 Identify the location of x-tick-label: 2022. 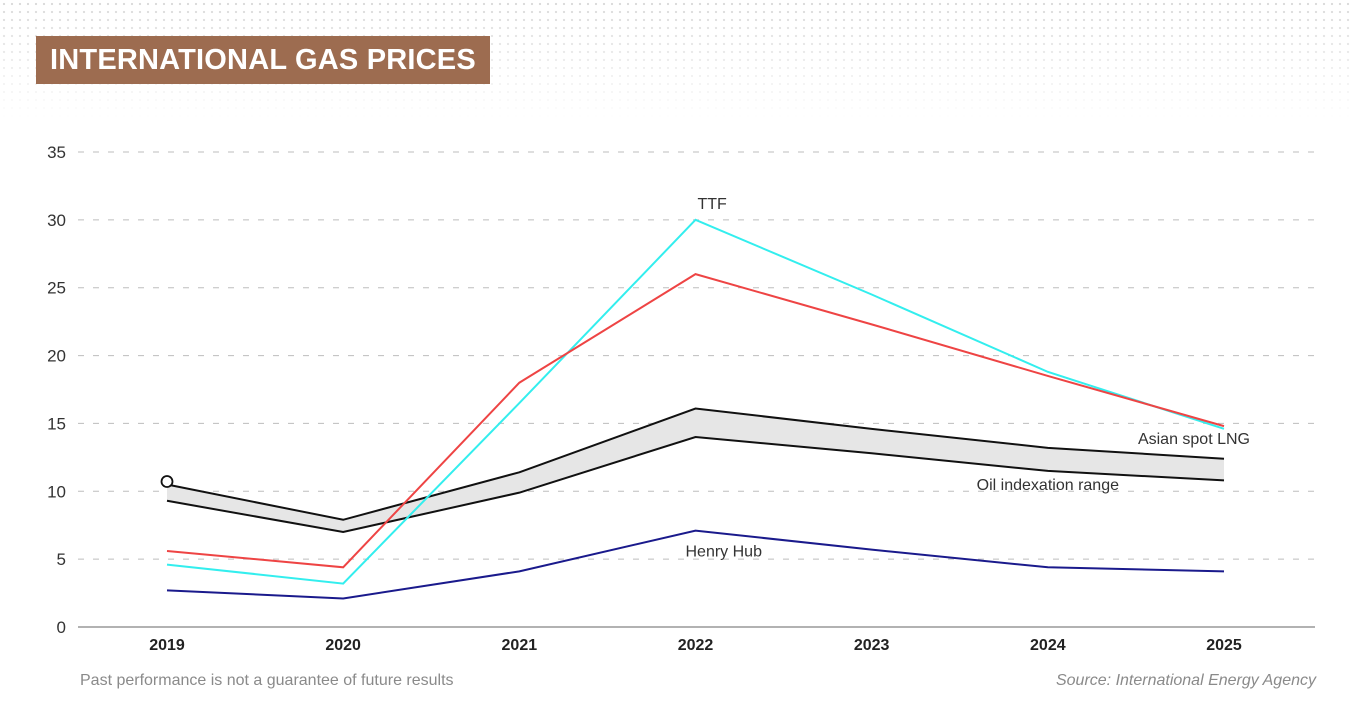
(696, 645).